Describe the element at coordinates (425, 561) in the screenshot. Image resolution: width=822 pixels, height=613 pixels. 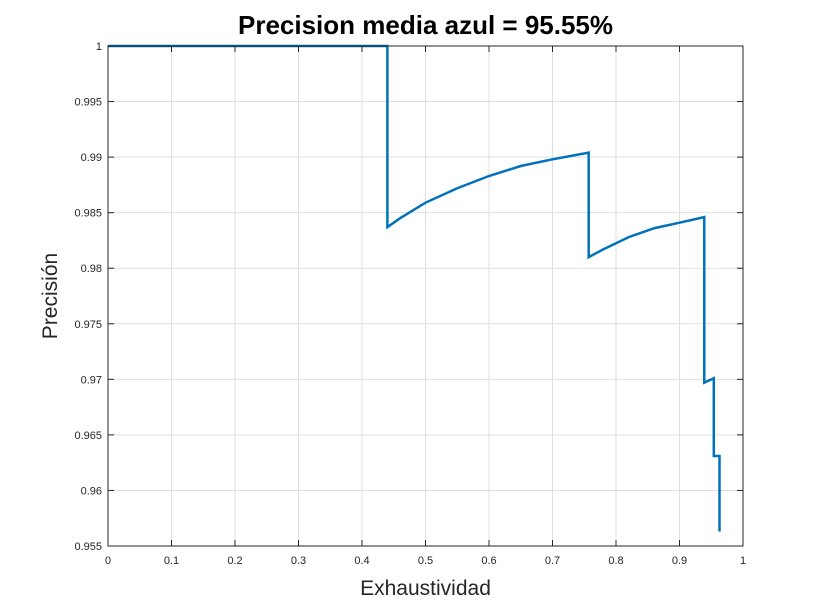
I see `x-tick-label: 0.5` at that location.